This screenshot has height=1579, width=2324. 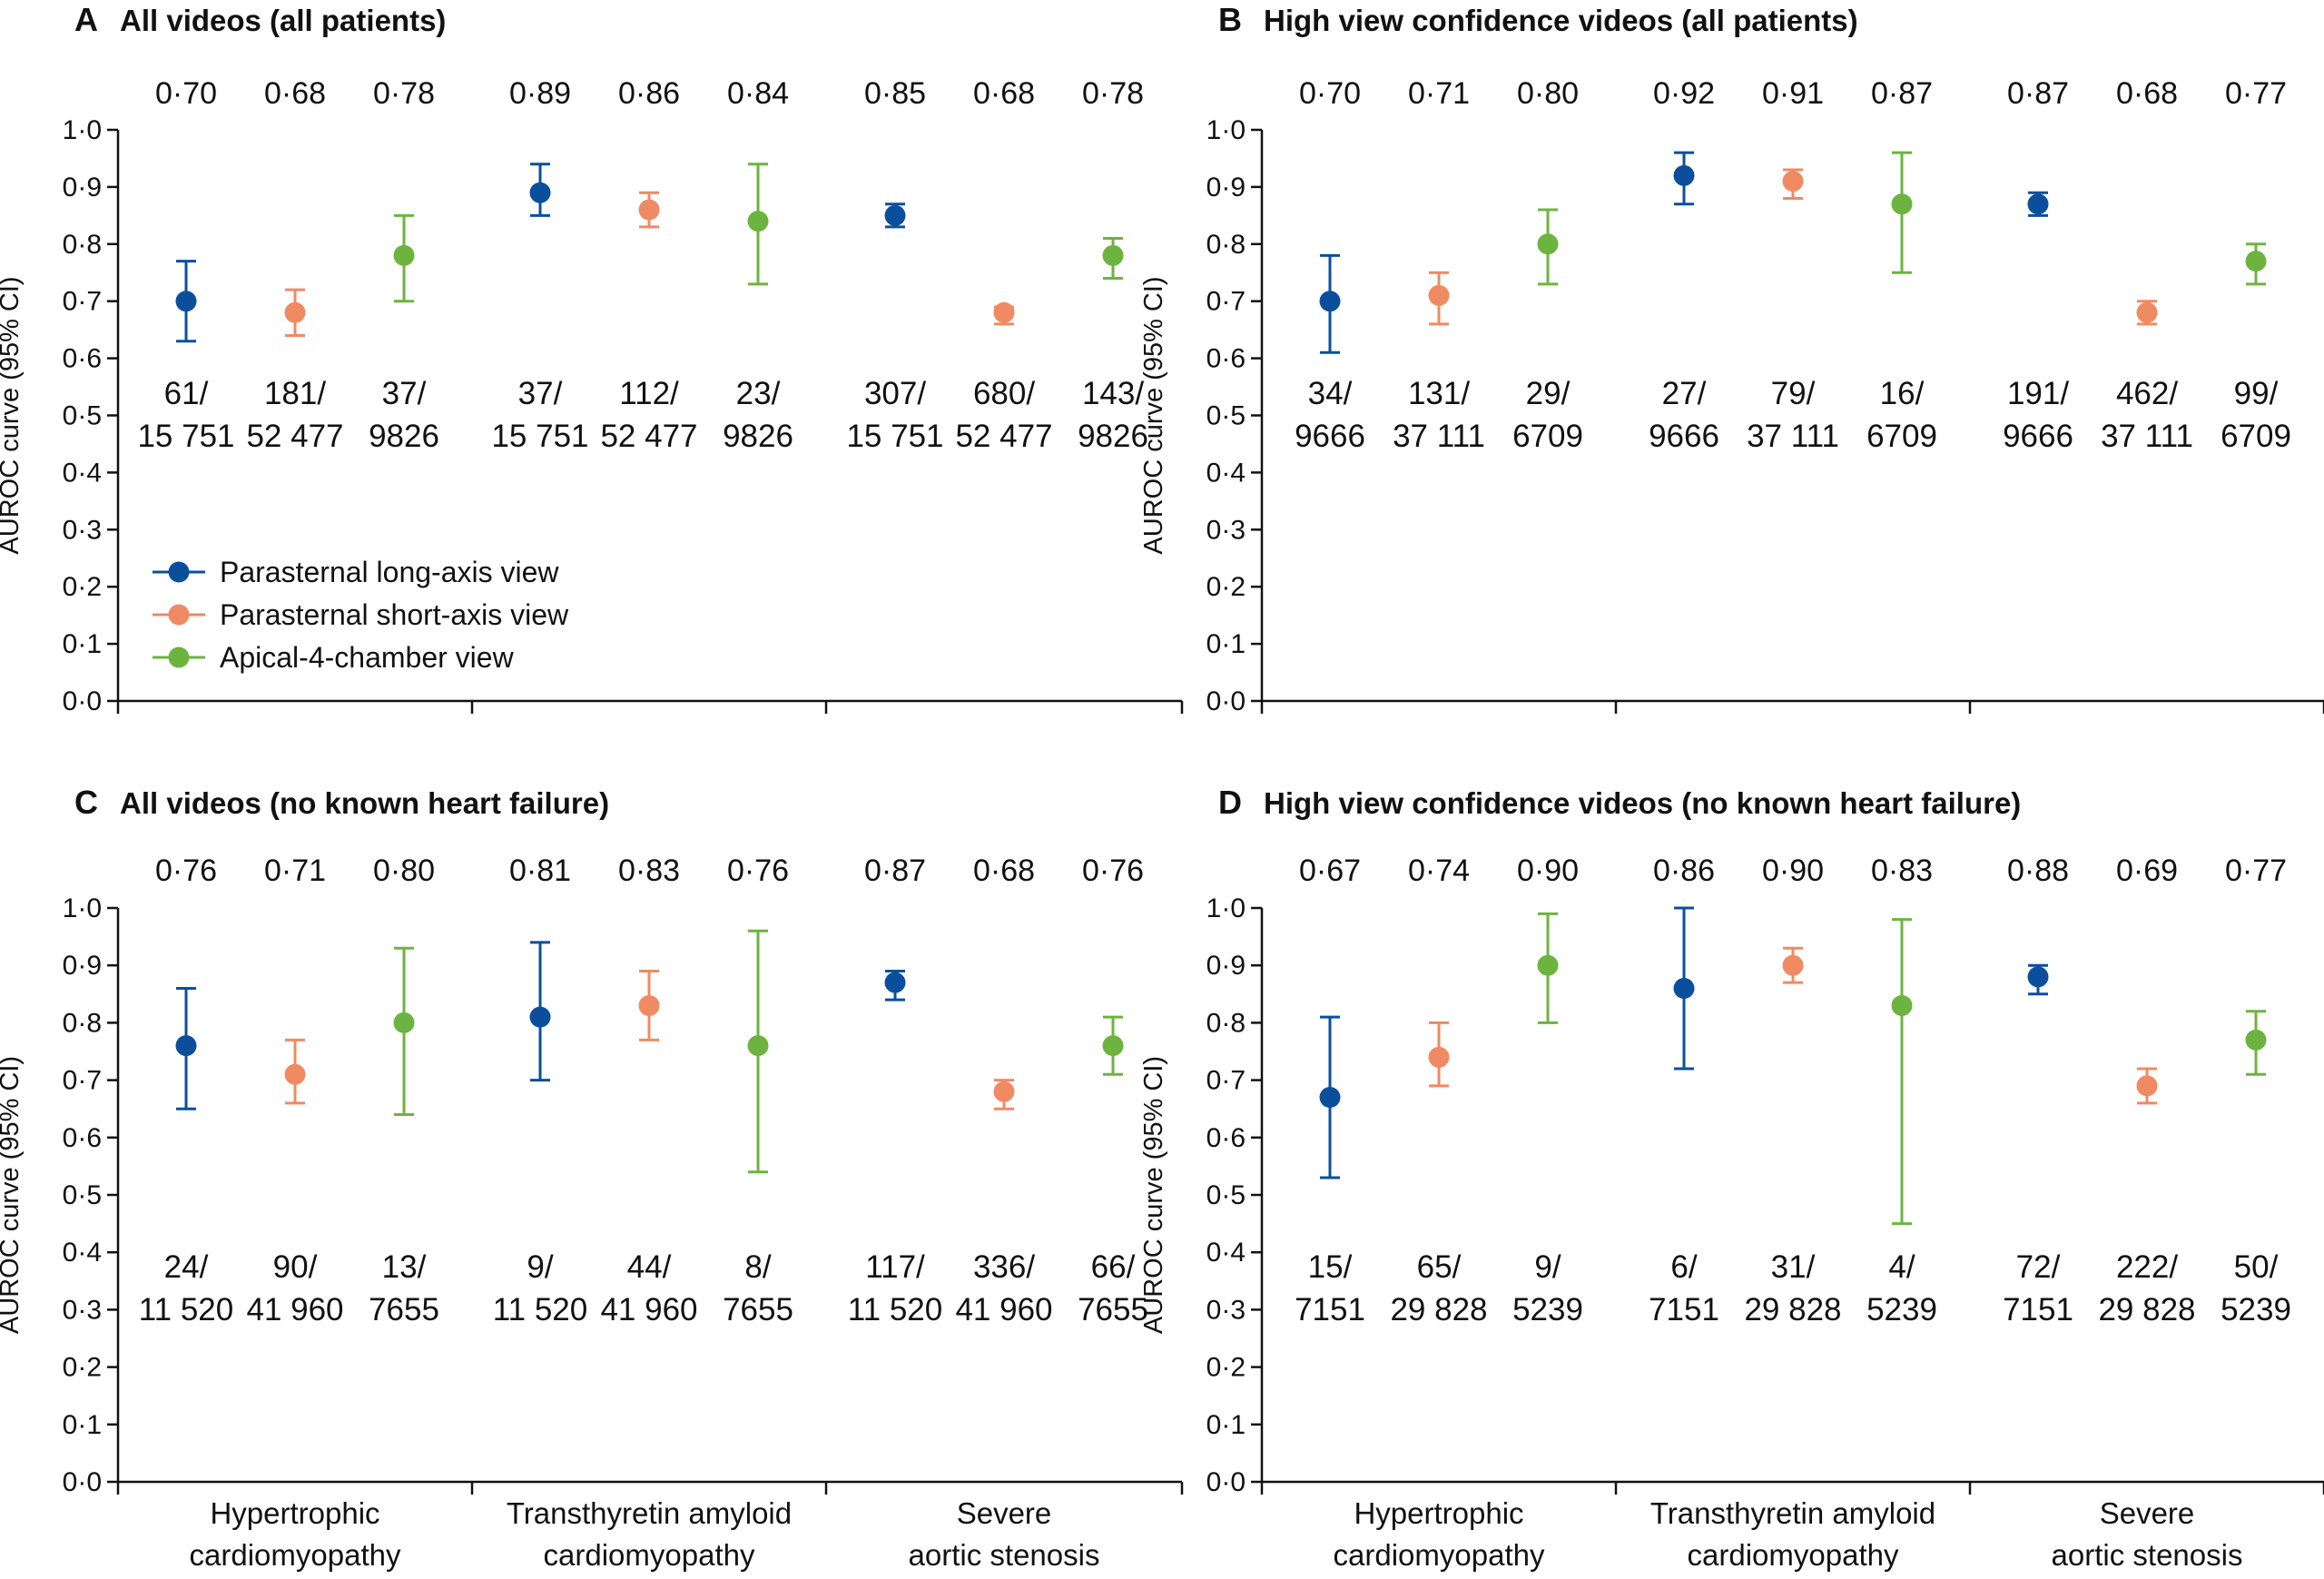 I want to click on auc-value-label: 0·68, so click(x=1004, y=93).